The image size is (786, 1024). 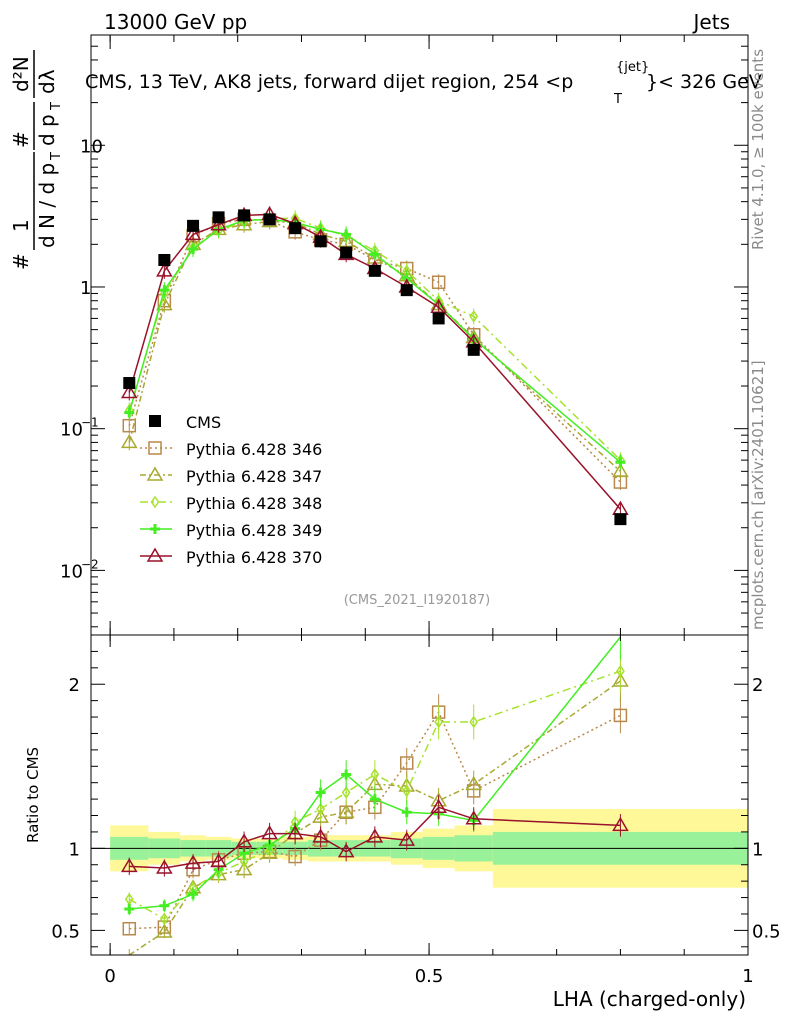 I want to click on ylabel-d2n: d²N, so click(x=21, y=74).